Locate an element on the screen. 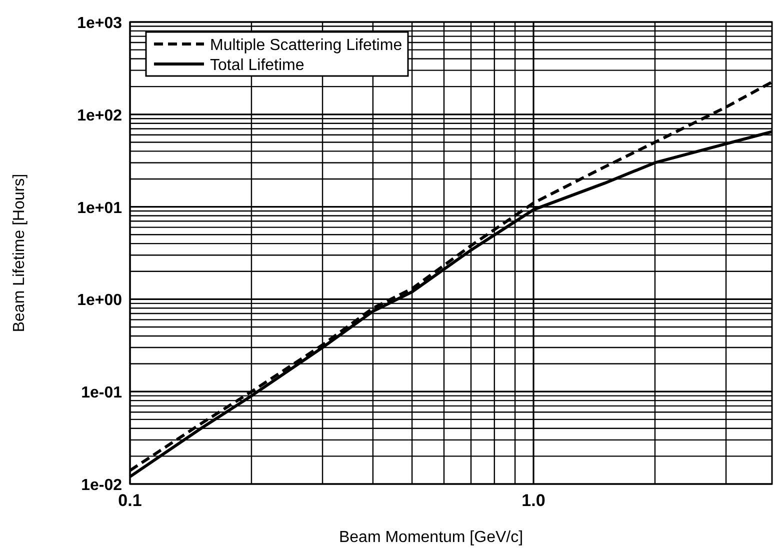 Image resolution: width=774 pixels, height=548 pixels. x-tick-label: 0.1 is located at coordinates (130, 500).